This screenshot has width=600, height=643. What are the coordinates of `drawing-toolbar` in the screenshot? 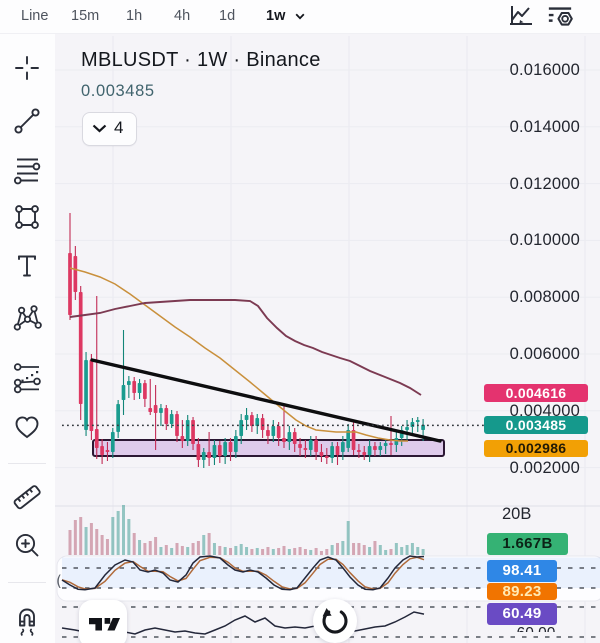 It's located at (27, 338).